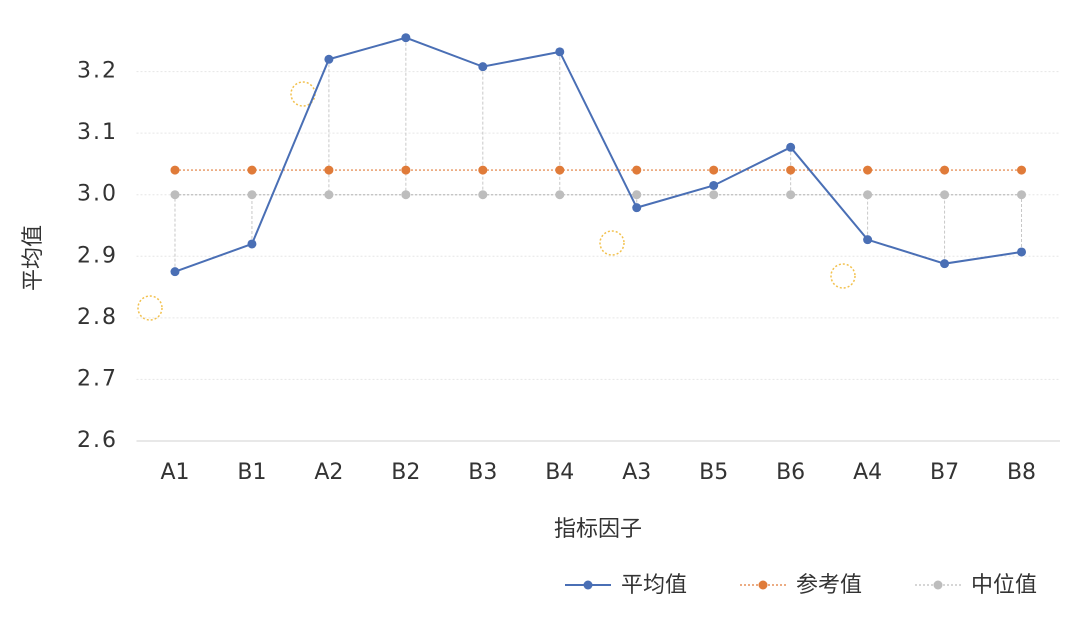  What do you see at coordinates (97, 378) in the screenshot?
I see `y-tick-label: 2.7` at bounding box center [97, 378].